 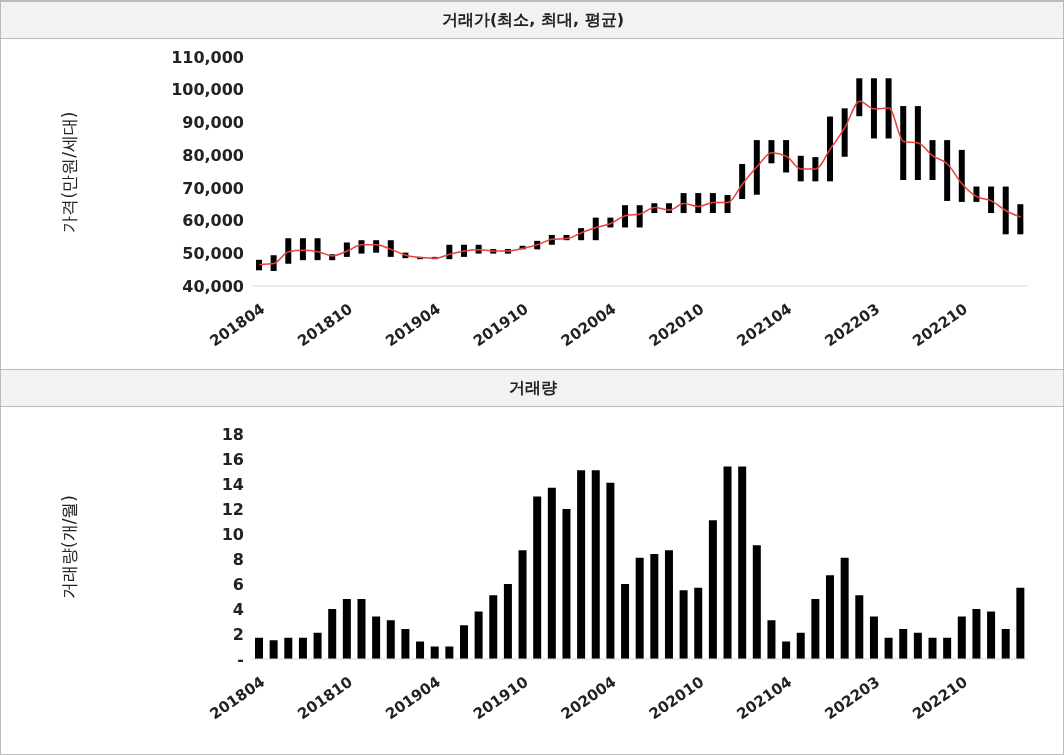 I want to click on y-tick-label: 12, so click(x=232, y=509).